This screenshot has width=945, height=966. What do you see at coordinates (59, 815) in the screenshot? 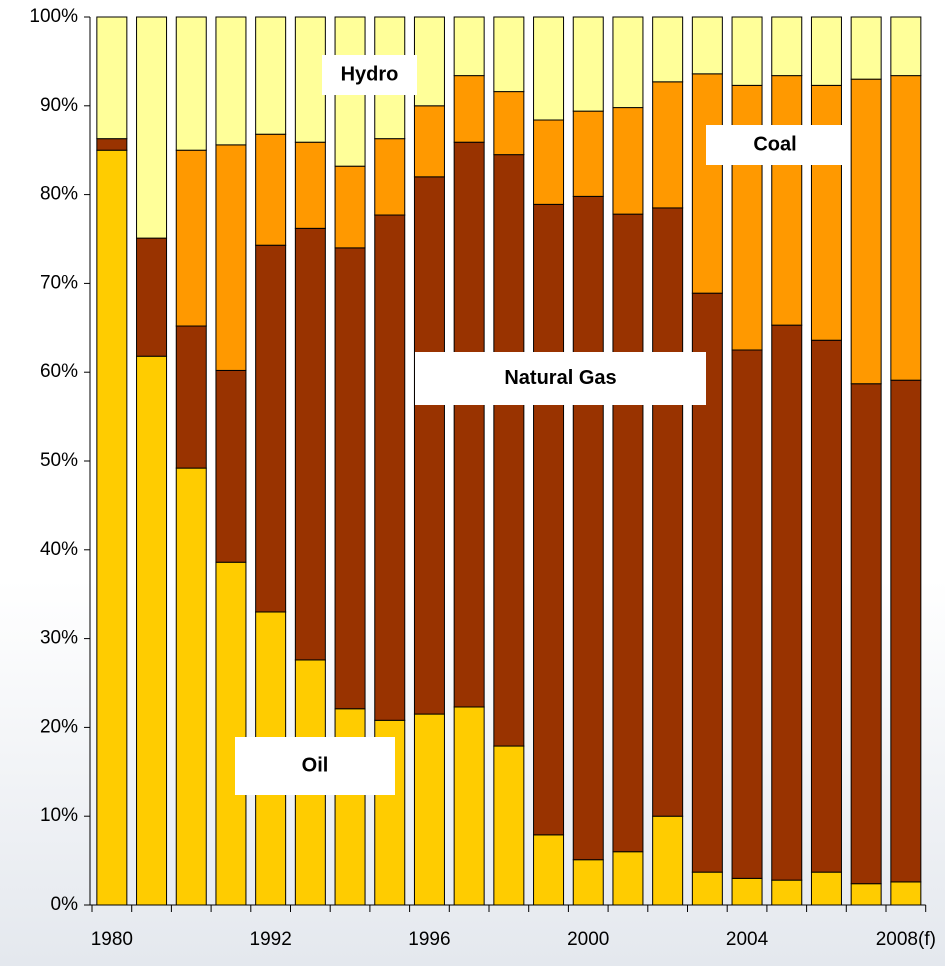
I see `y-tick-label: 10%` at bounding box center [59, 815].